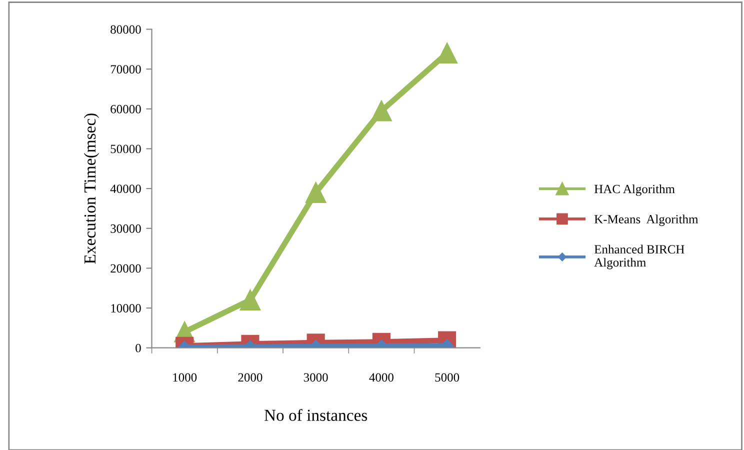 The image size is (744, 450). Describe the element at coordinates (639, 257) in the screenshot. I see `legend-label: Enhanced BIRCH Algorithm` at that location.